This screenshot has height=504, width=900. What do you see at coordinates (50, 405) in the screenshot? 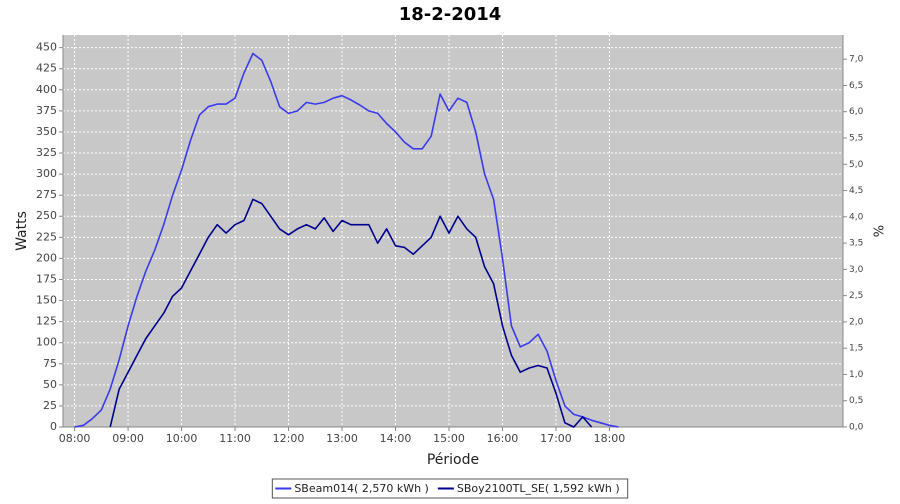
I see `y-tick-label: 25` at bounding box center [50, 405].